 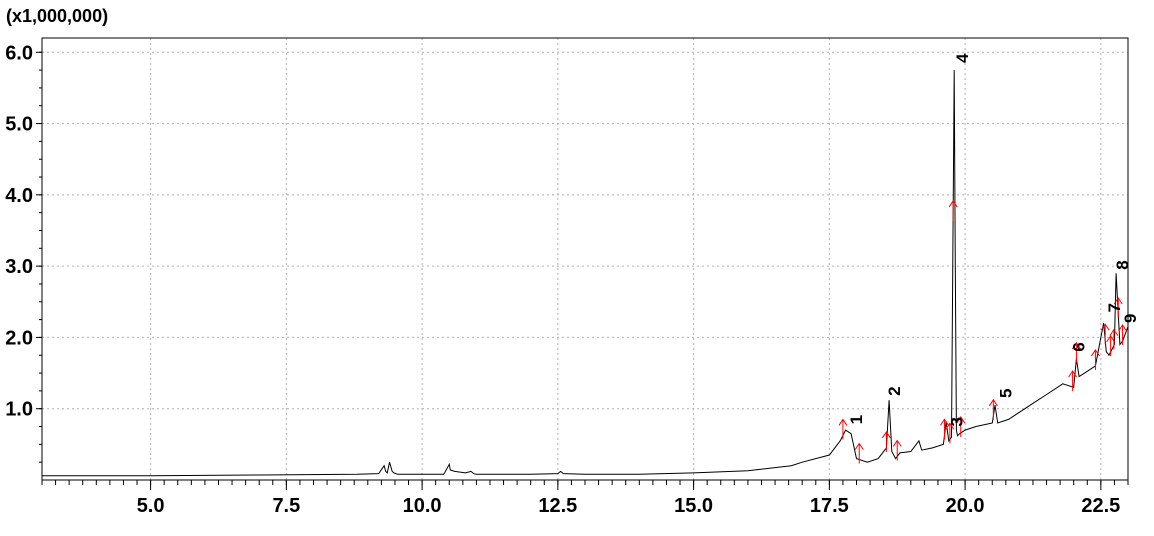 What do you see at coordinates (57, 16) in the screenshot?
I see `y-multiplier-label: (x1,000,000)` at bounding box center [57, 16].